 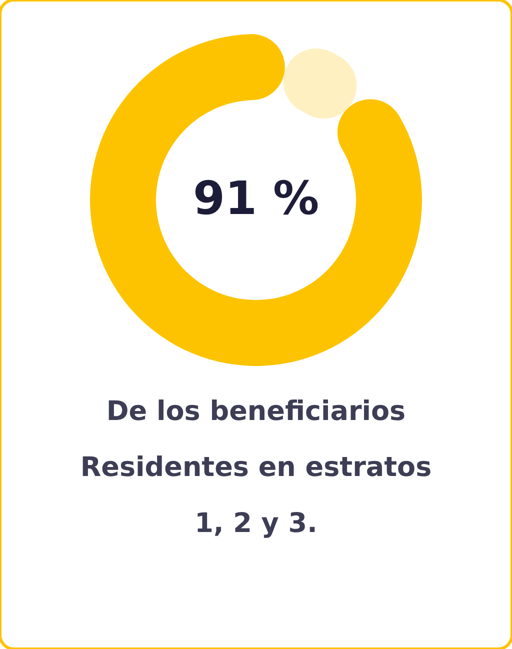 I want to click on data-label: 91 %, so click(x=256, y=198).